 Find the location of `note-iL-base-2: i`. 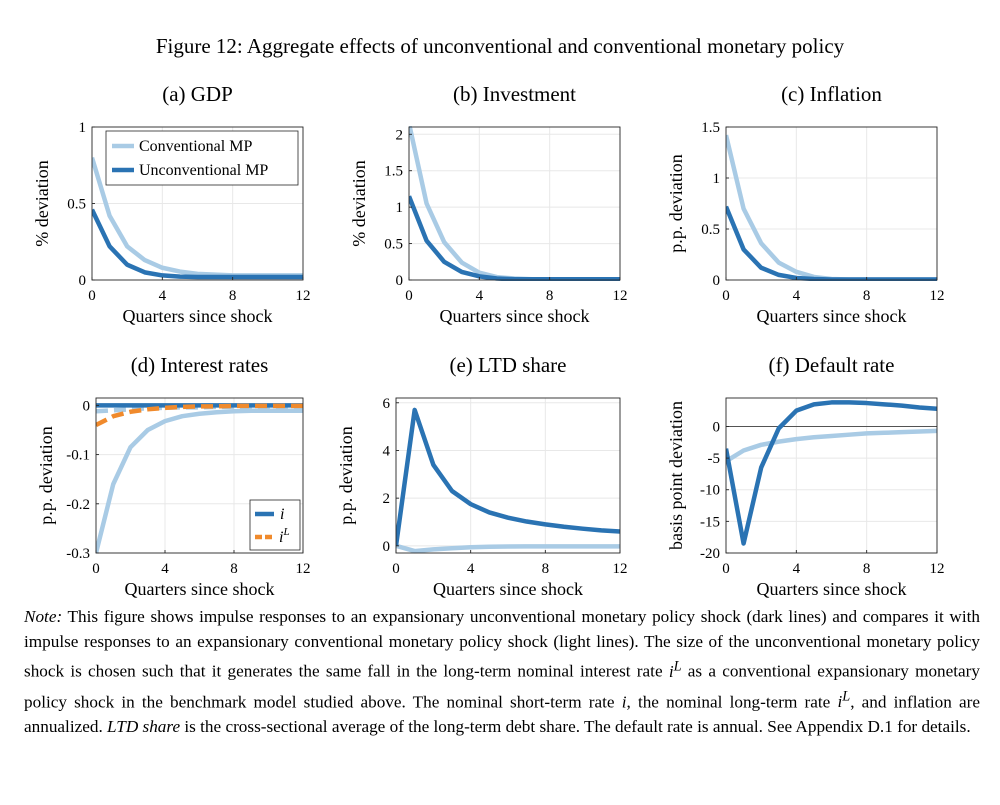

note-iL-base-2: i is located at coordinates (840, 702).